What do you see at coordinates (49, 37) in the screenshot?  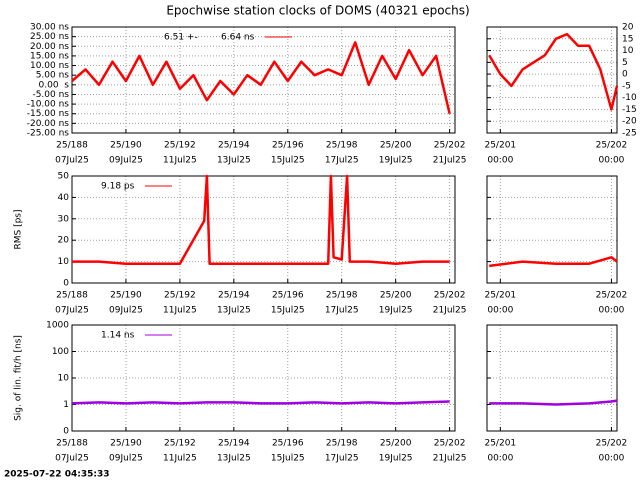 I see `y-tick-label: 25.00 ns` at bounding box center [49, 37].